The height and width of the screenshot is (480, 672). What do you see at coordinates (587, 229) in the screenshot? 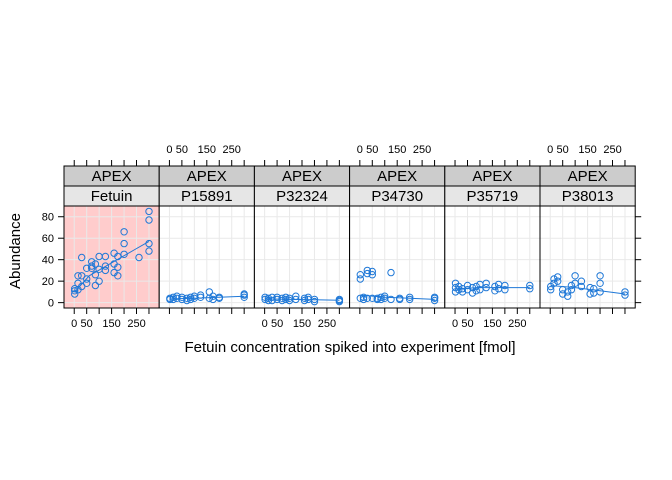
I see `panel-p38013: APEX P38013 0 50 150 250` at bounding box center [587, 229].